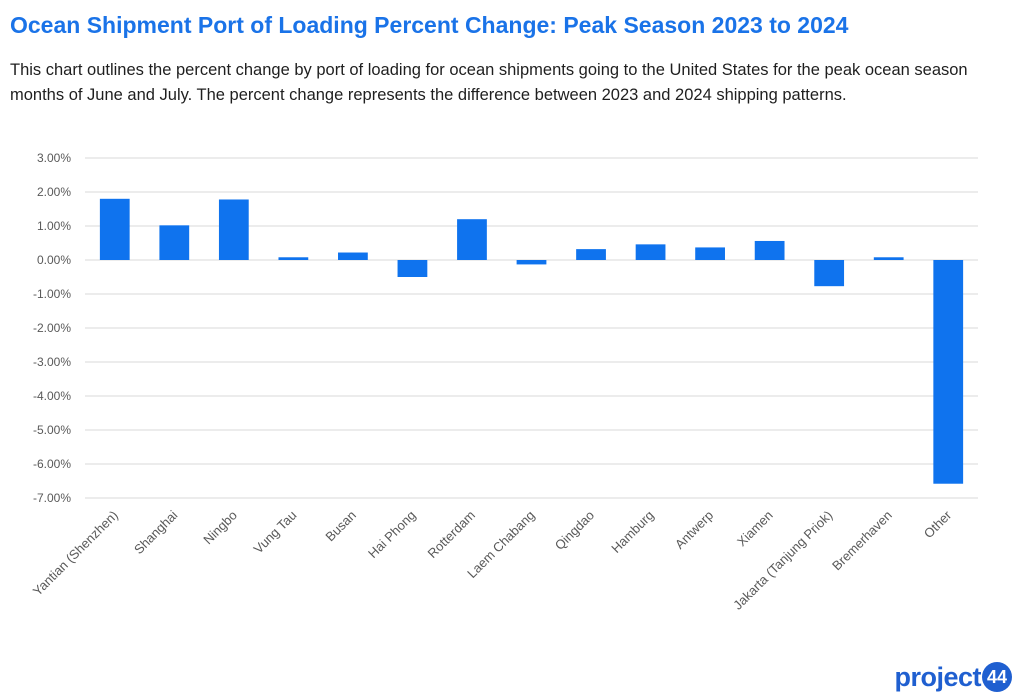 The width and height of the screenshot is (1024, 700). What do you see at coordinates (340, 526) in the screenshot?
I see `x-tick-label: Busan` at bounding box center [340, 526].